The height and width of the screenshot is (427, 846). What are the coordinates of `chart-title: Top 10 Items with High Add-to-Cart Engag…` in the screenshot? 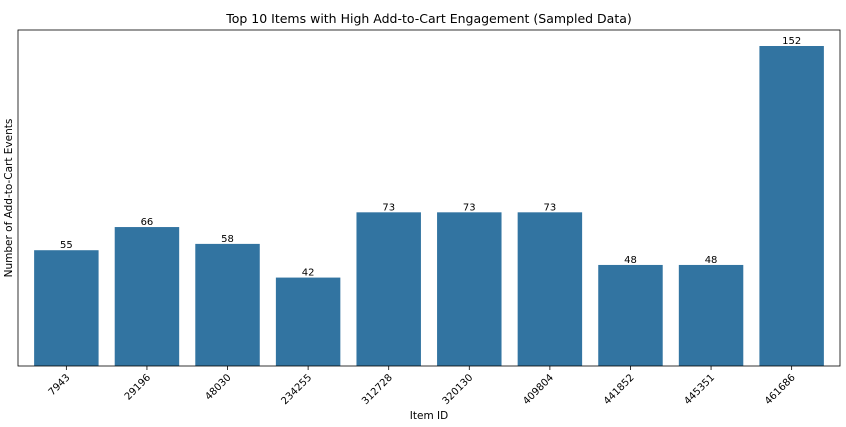 It's located at (428, 18).